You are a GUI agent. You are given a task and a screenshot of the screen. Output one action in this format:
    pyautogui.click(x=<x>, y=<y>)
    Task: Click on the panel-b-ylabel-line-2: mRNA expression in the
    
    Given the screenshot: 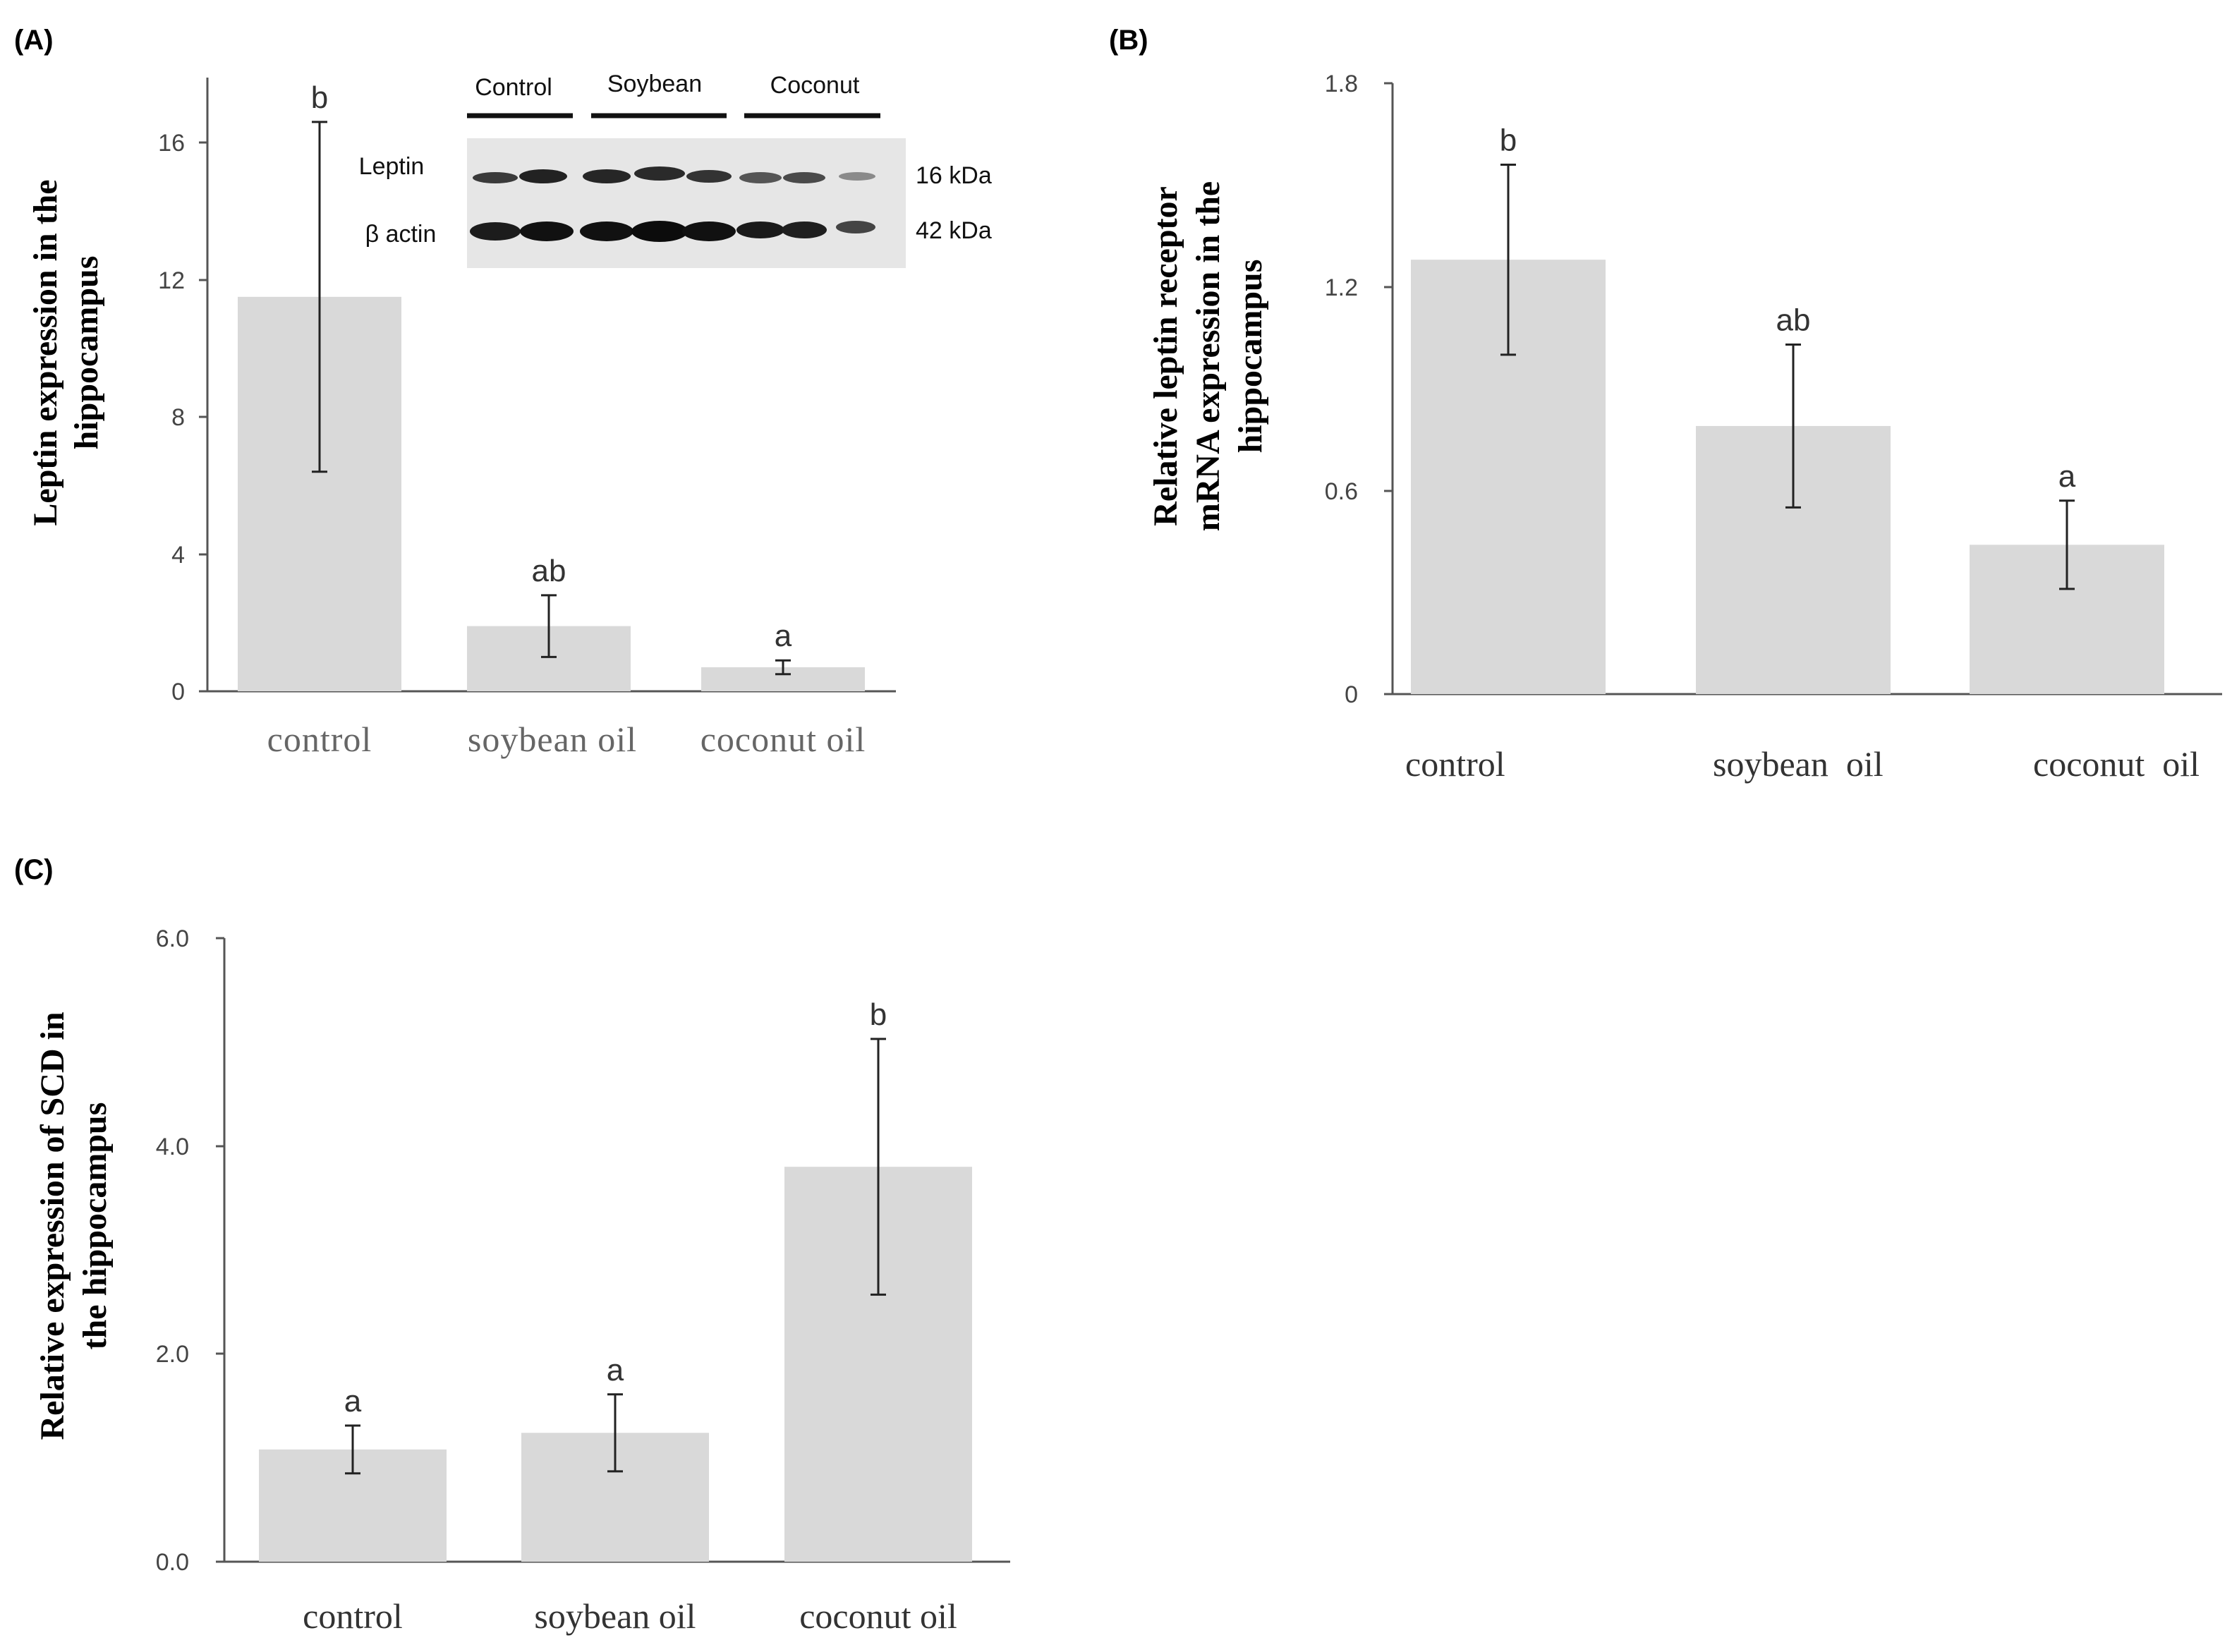 What is the action you would take?
    pyautogui.click(x=1208, y=356)
    